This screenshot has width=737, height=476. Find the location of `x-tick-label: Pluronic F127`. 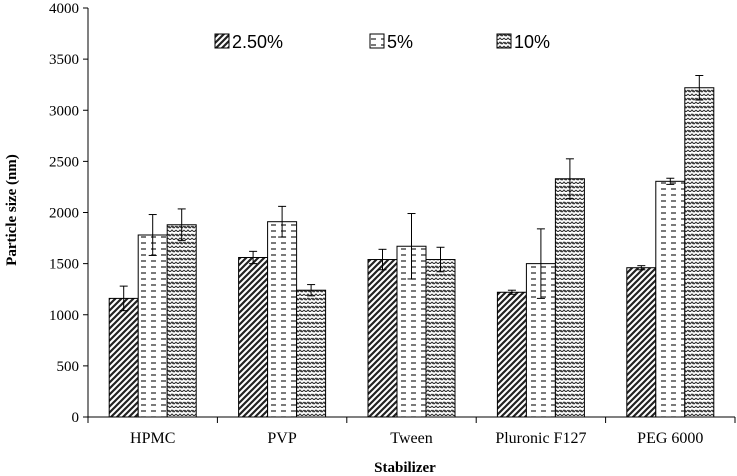

x-tick-label: Pluronic F127 is located at coordinates (540, 438).